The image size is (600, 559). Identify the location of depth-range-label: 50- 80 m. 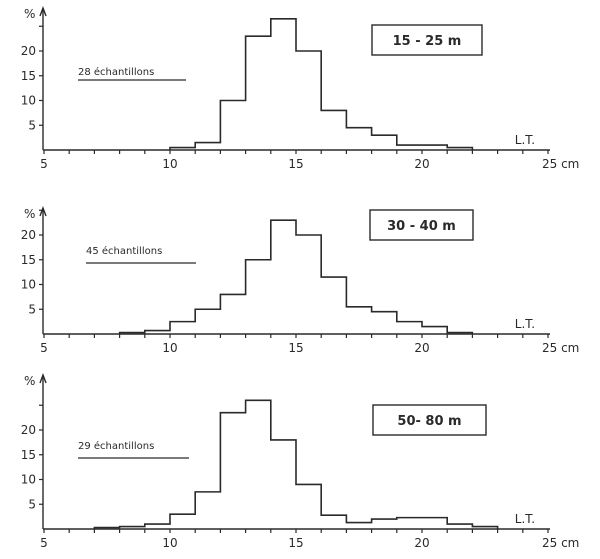
(429, 421).